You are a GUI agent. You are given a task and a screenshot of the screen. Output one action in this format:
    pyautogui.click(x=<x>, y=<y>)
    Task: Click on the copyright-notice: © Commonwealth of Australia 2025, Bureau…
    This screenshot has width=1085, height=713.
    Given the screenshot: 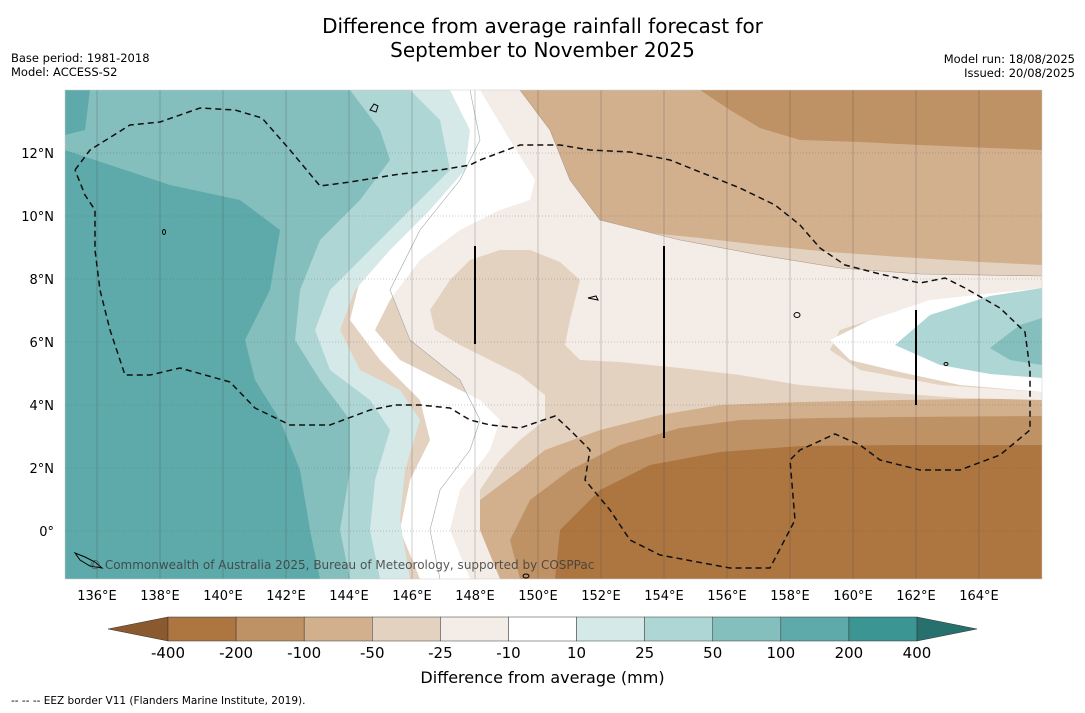 What is the action you would take?
    pyautogui.click(x=342, y=565)
    